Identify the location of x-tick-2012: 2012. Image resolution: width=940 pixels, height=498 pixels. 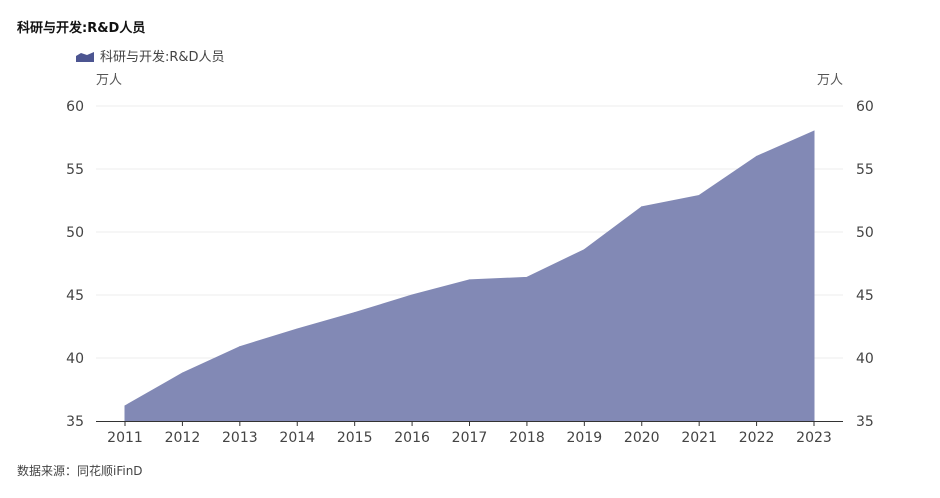
(183, 438).